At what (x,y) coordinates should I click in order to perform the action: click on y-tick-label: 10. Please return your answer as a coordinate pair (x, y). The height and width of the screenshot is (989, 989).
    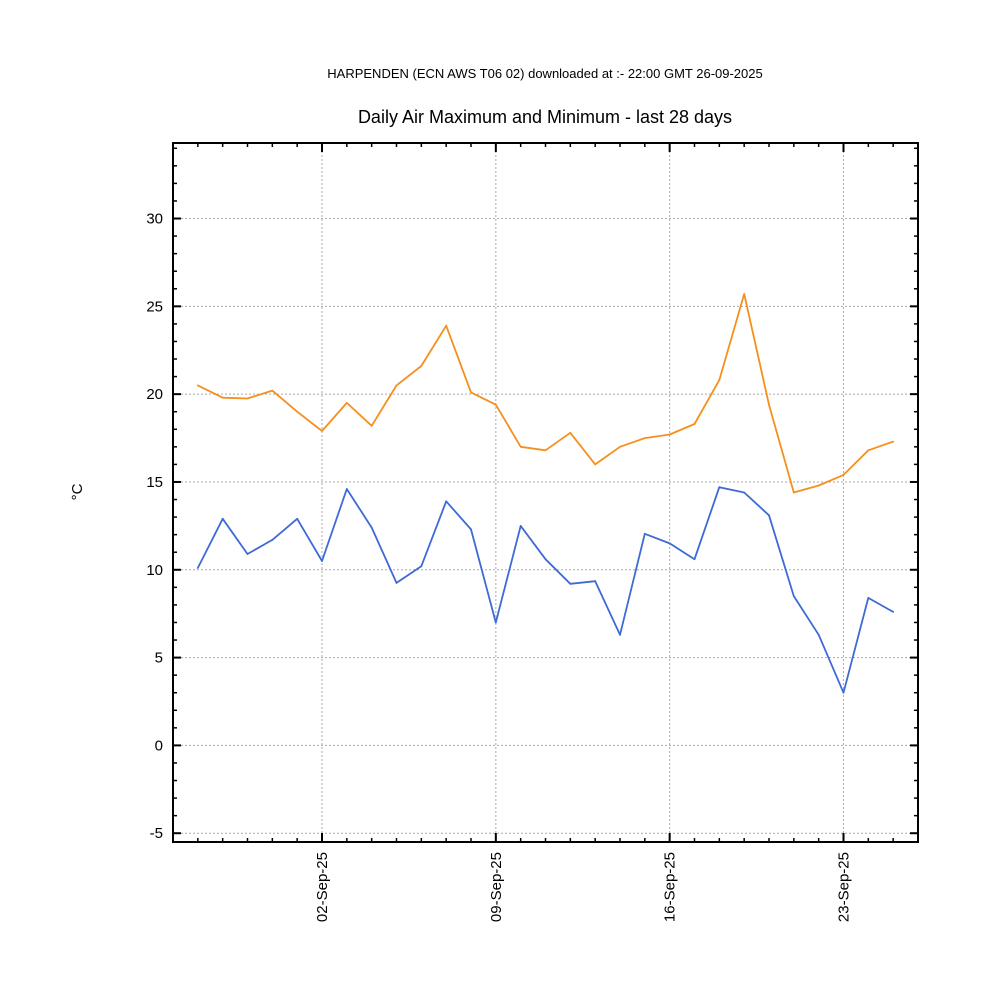
    Looking at the image, I should click on (154, 570).